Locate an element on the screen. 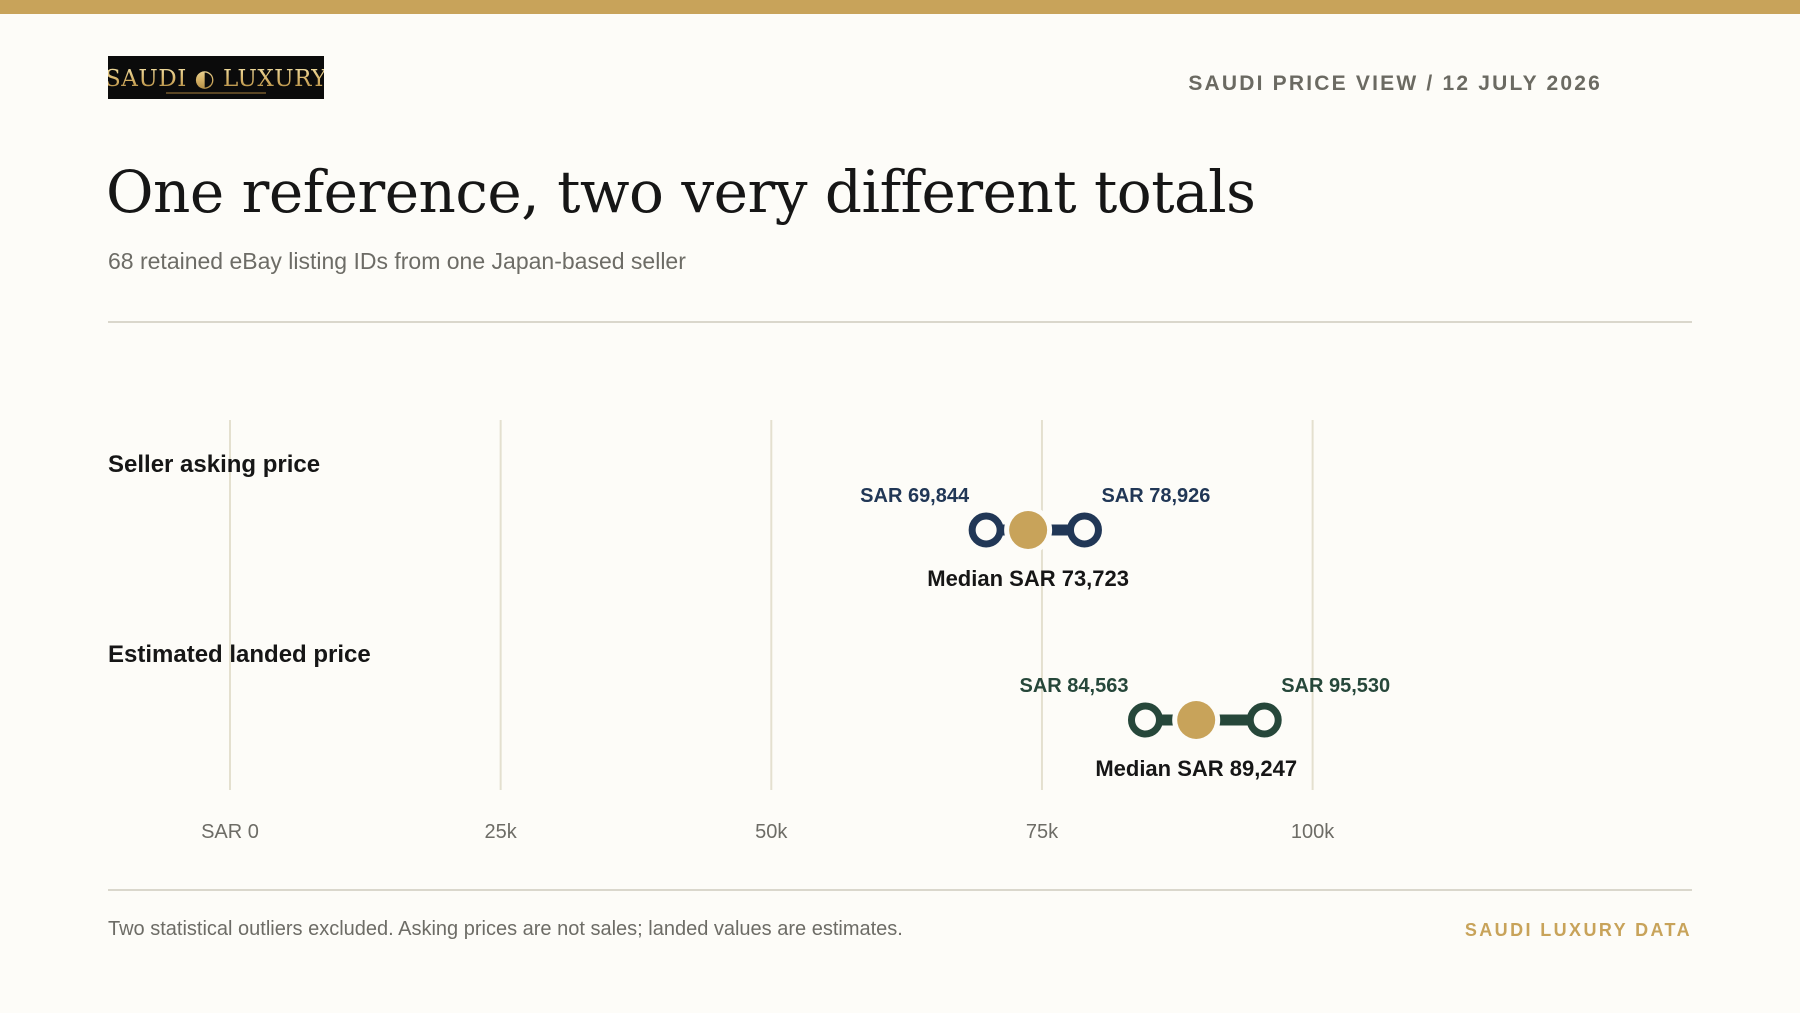 The height and width of the screenshot is (1013, 1800). footer-brand: SAUDI LUXURY DATA is located at coordinates (1578, 930).